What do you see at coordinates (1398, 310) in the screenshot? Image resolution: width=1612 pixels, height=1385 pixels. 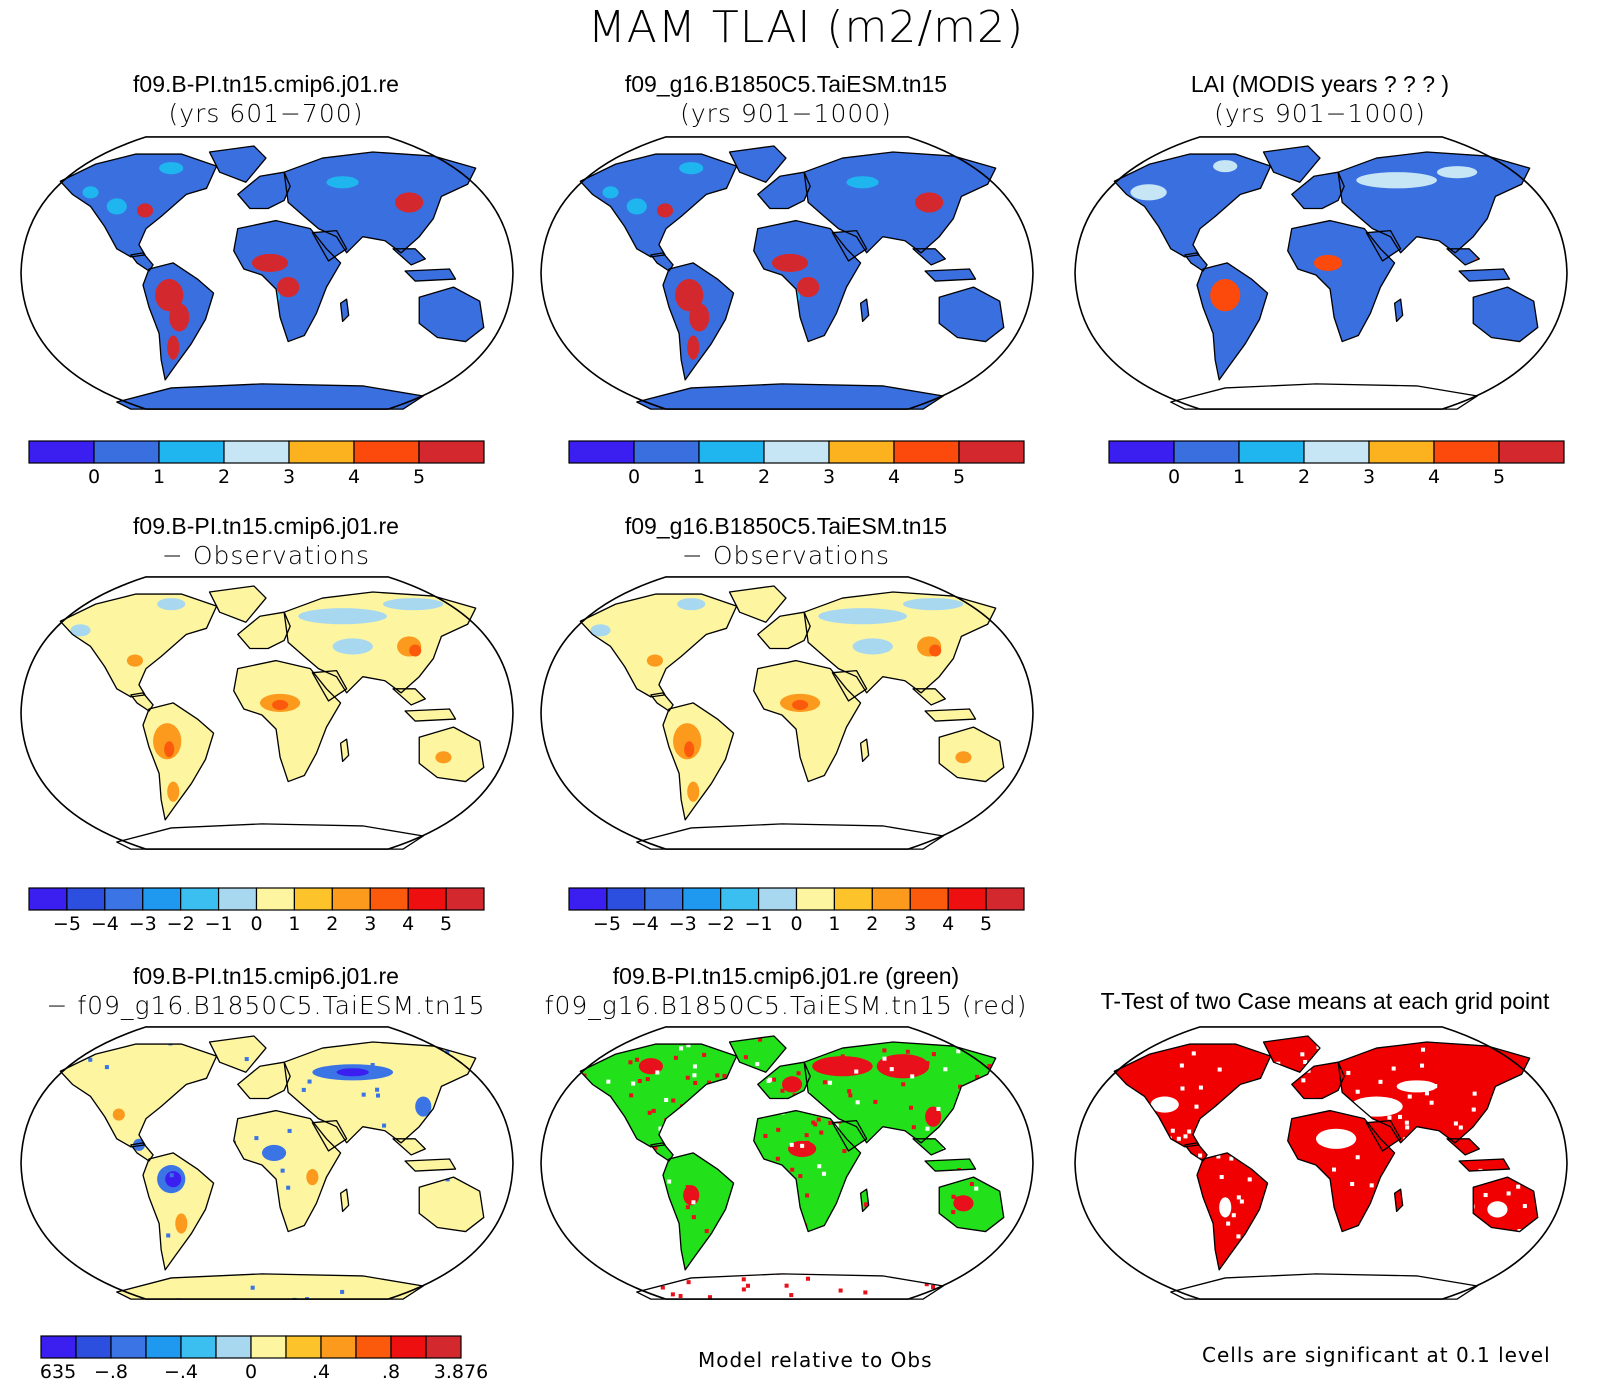 I see `coast-madagascar` at bounding box center [1398, 310].